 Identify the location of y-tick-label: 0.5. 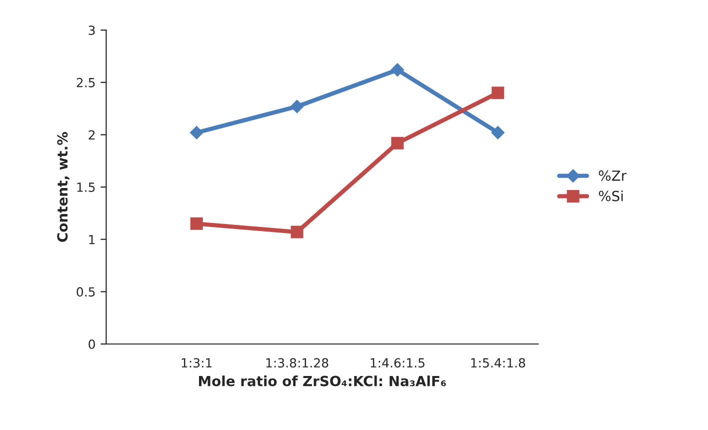
(85, 292).